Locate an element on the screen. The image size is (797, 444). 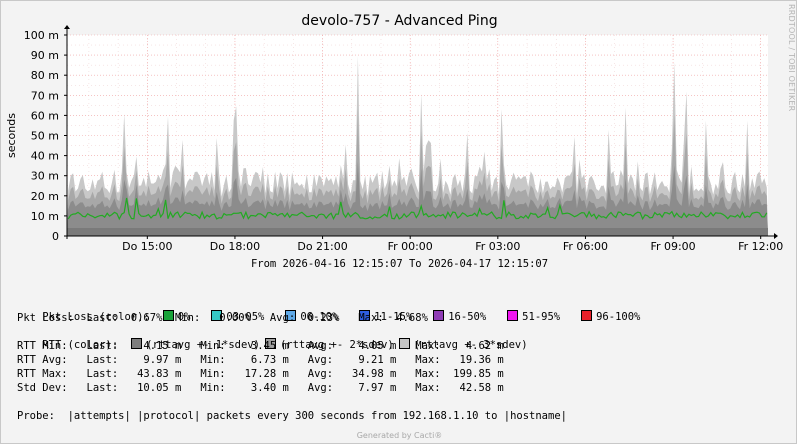
pkt-loss-legend-item-2: 06-10% is located at coordinates (310, 316).